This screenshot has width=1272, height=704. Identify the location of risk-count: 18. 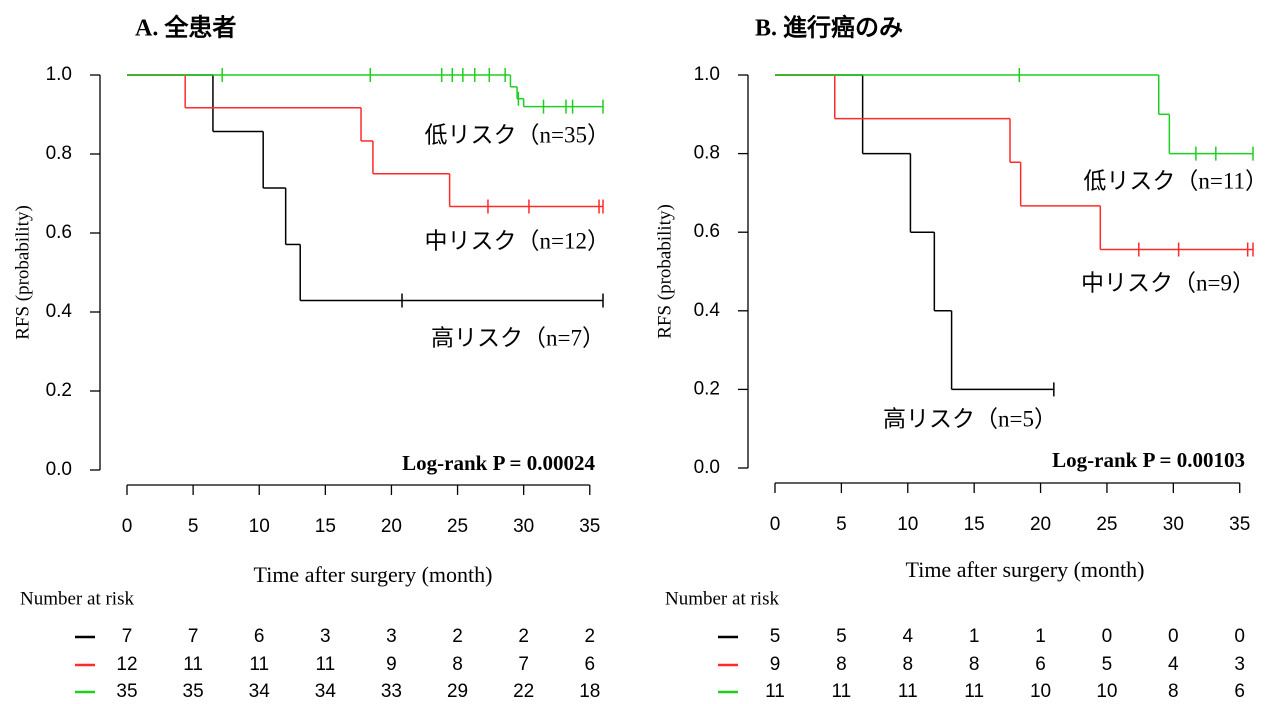
(589, 691).